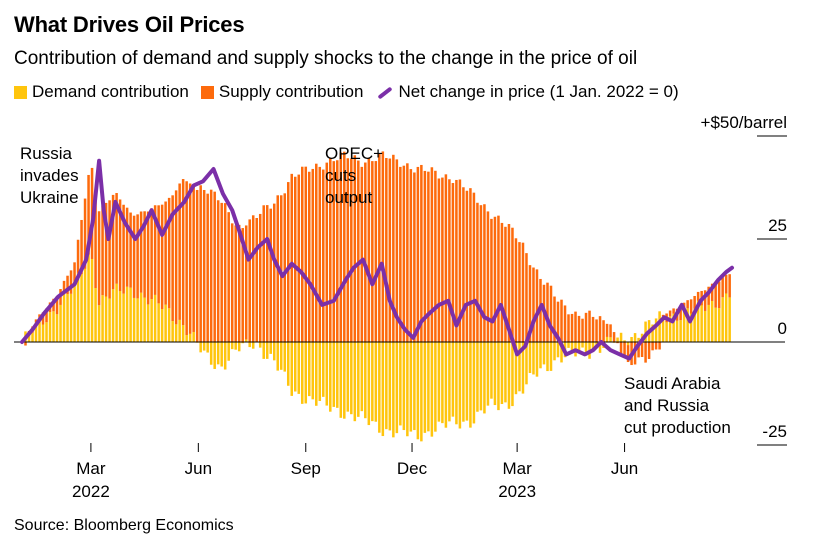  What do you see at coordinates (667, 405) in the screenshot?
I see `annotation-text: and Russia` at bounding box center [667, 405].